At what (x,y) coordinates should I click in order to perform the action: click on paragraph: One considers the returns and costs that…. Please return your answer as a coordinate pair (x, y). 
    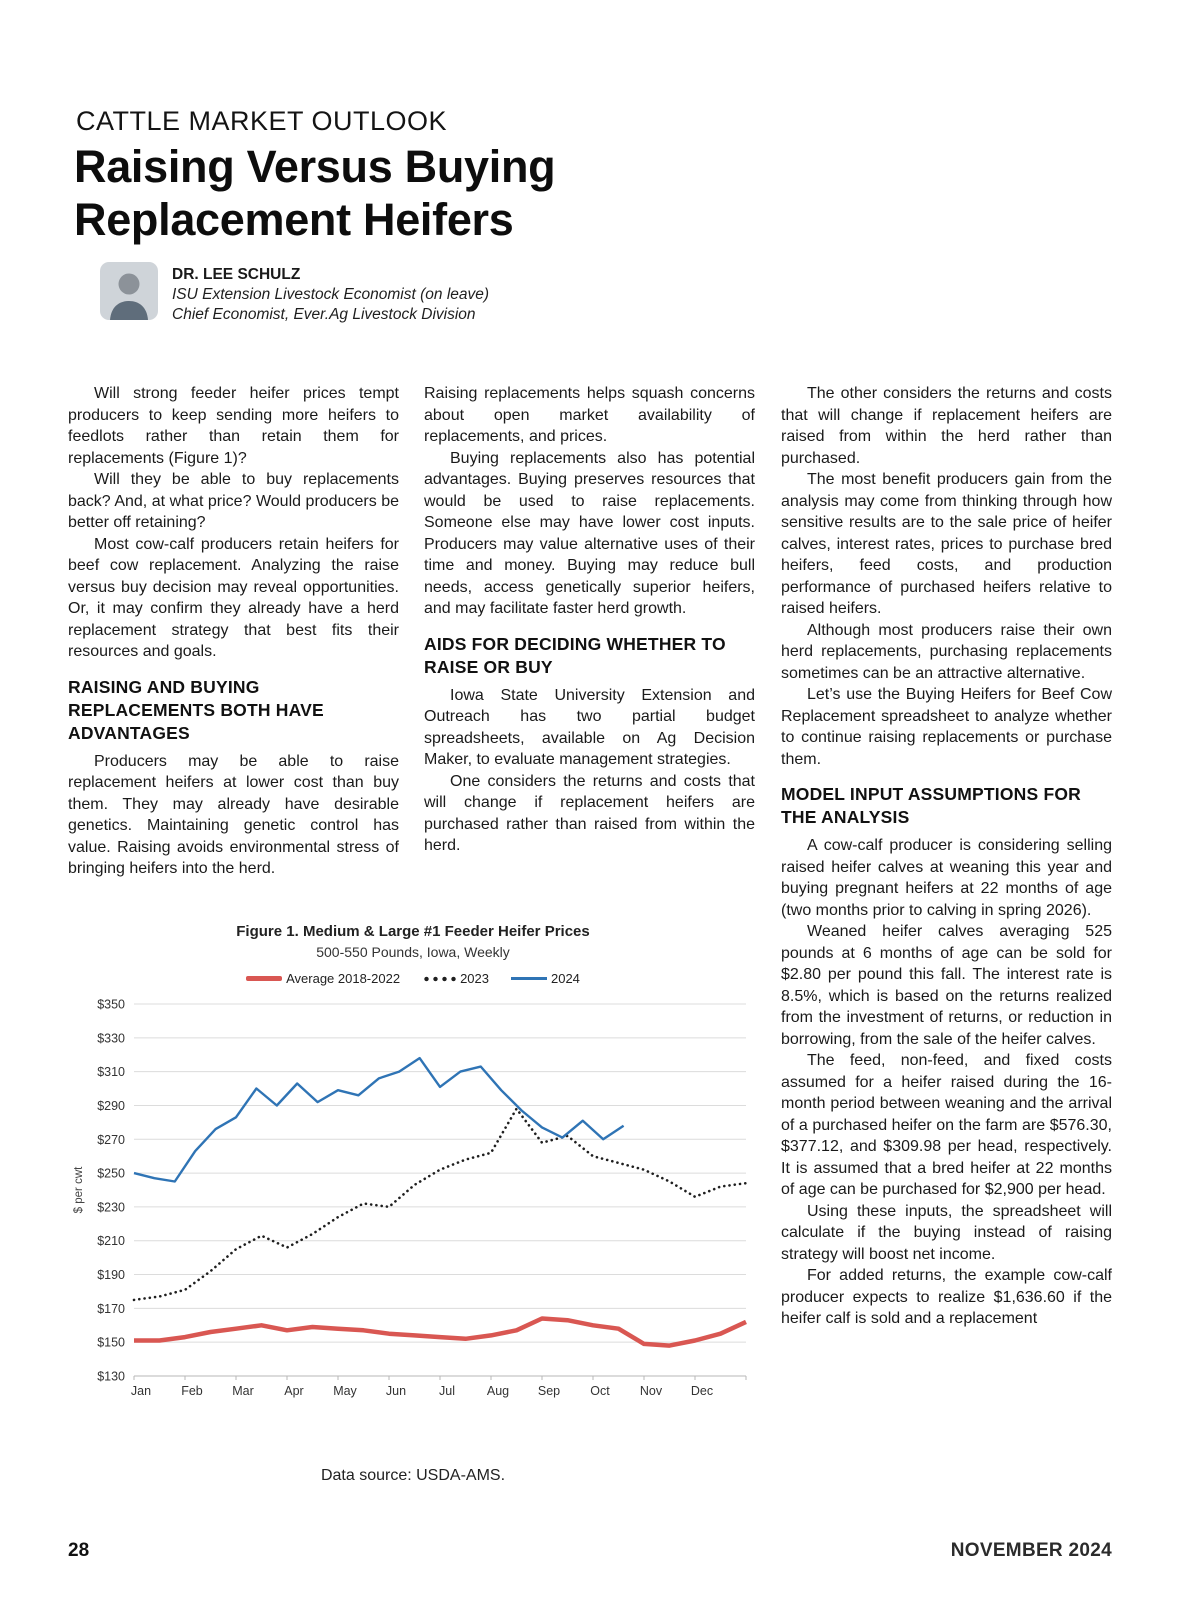
    Looking at the image, I should click on (589, 813).